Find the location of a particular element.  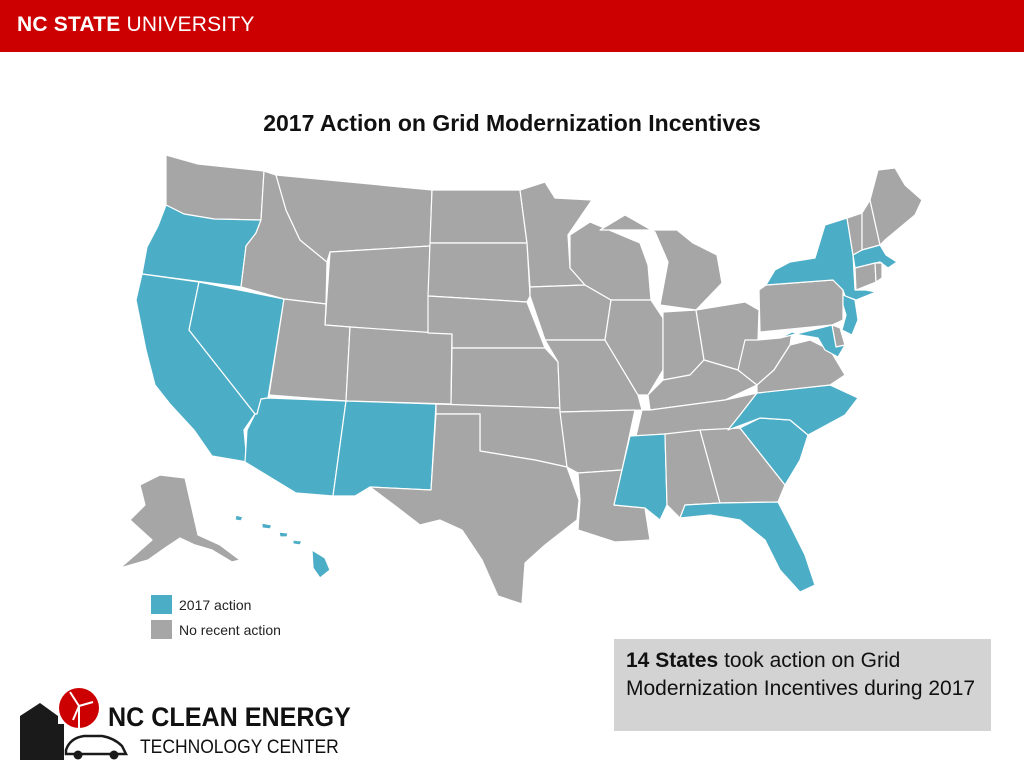

legend-item-no-recent-action: No recent action is located at coordinates (216, 629).